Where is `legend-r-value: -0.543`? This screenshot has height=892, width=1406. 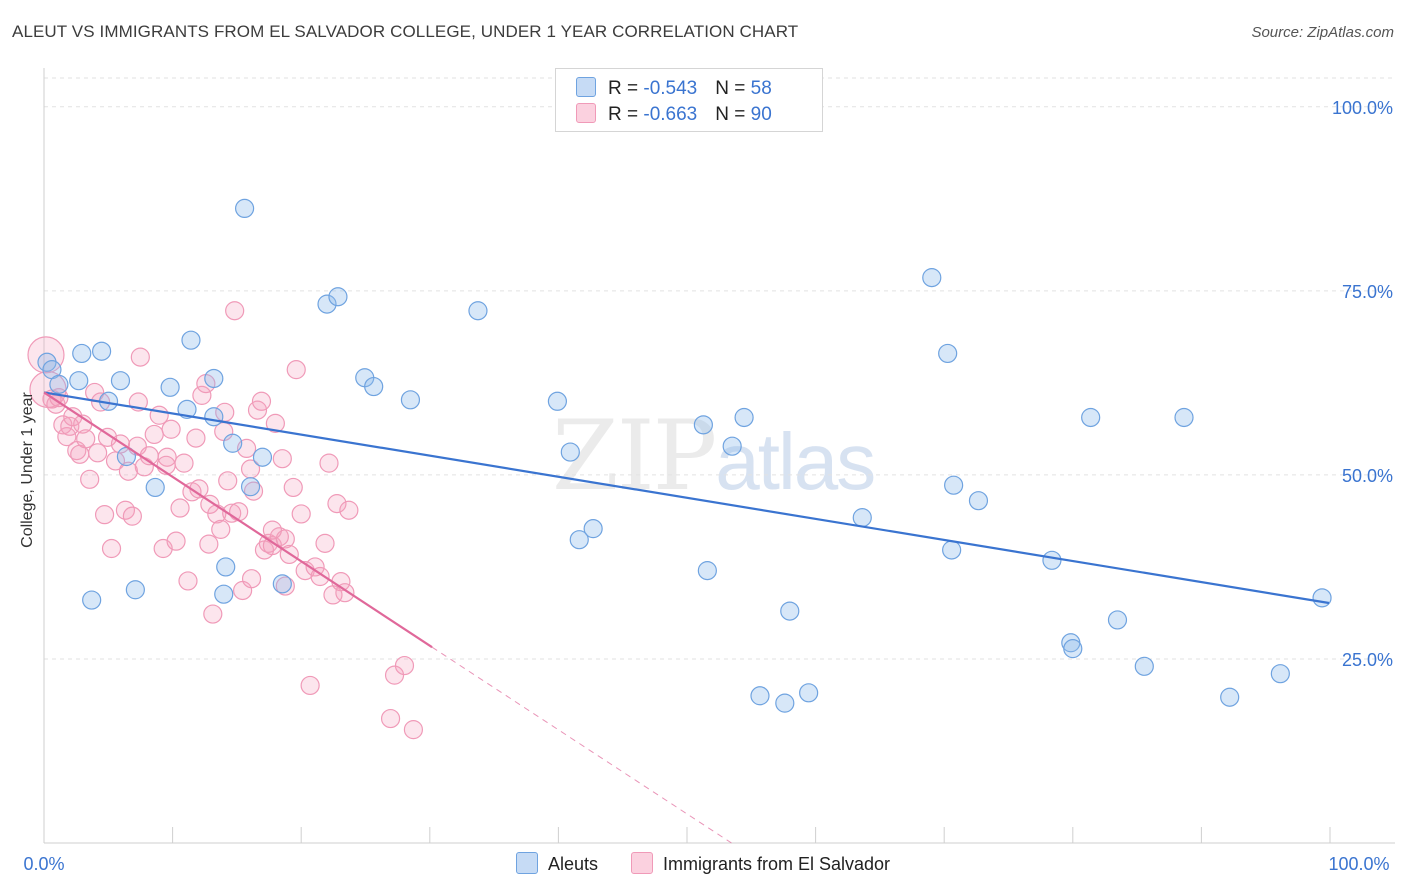
legend-r-value: -0.543 is located at coordinates (670, 88).